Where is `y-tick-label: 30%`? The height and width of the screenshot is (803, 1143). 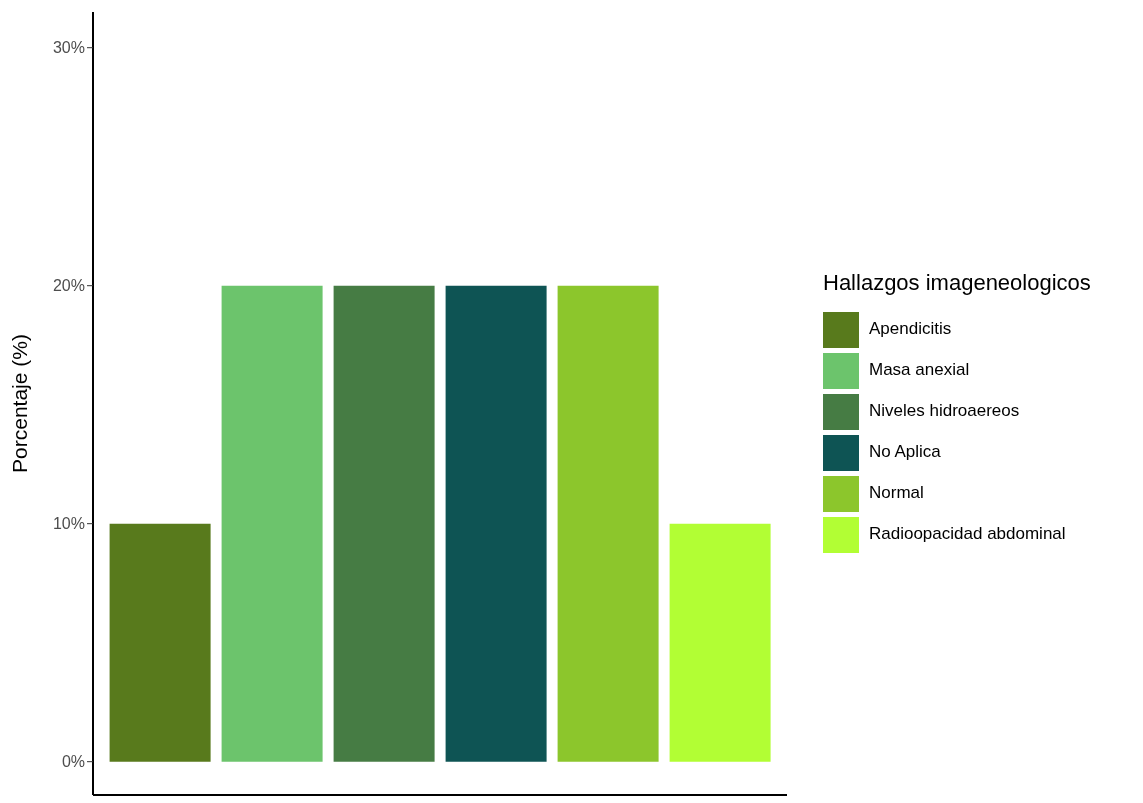 y-tick-label: 30% is located at coordinates (68, 48).